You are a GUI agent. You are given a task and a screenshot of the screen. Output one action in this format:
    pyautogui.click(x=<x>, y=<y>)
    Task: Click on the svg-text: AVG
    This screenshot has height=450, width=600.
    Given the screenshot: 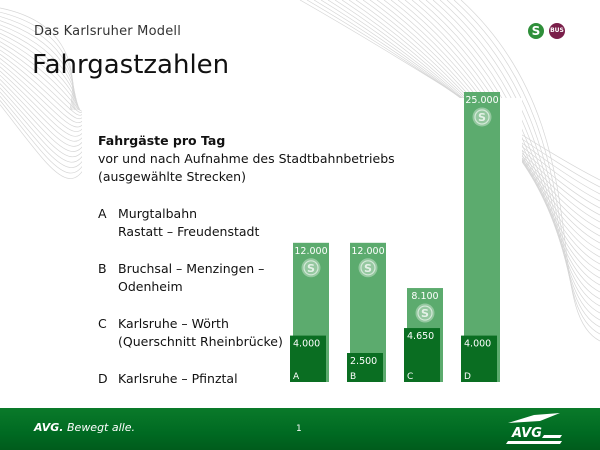 What is the action you would take?
    pyautogui.click(x=526, y=433)
    